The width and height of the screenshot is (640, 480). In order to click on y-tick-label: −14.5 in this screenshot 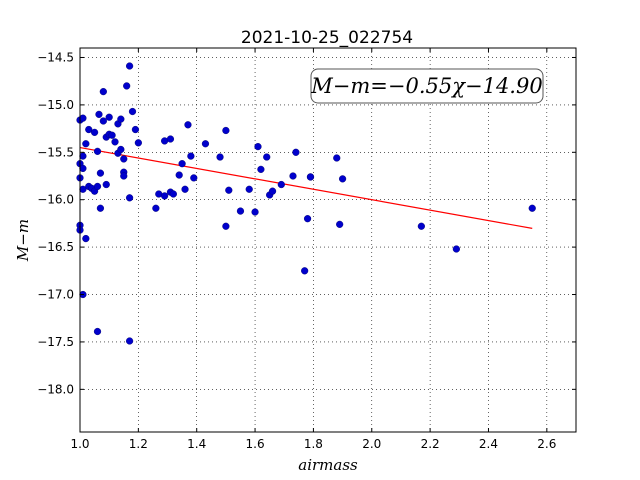, I will do `click(55, 57)`.